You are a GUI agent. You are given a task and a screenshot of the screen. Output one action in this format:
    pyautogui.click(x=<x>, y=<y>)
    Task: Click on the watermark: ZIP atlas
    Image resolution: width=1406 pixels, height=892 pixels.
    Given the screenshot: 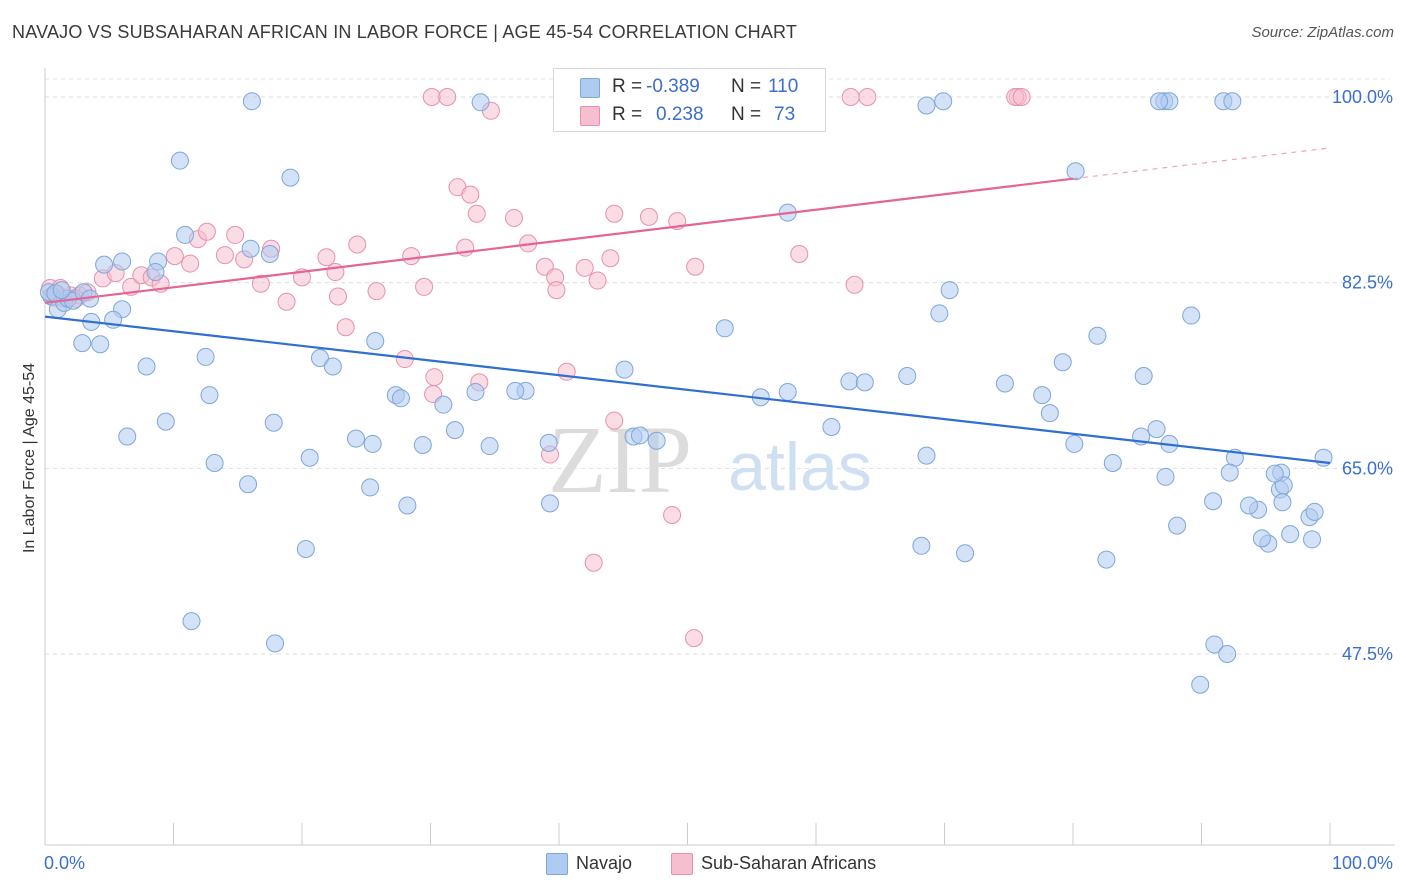 What is the action you would take?
    pyautogui.click(x=710, y=459)
    